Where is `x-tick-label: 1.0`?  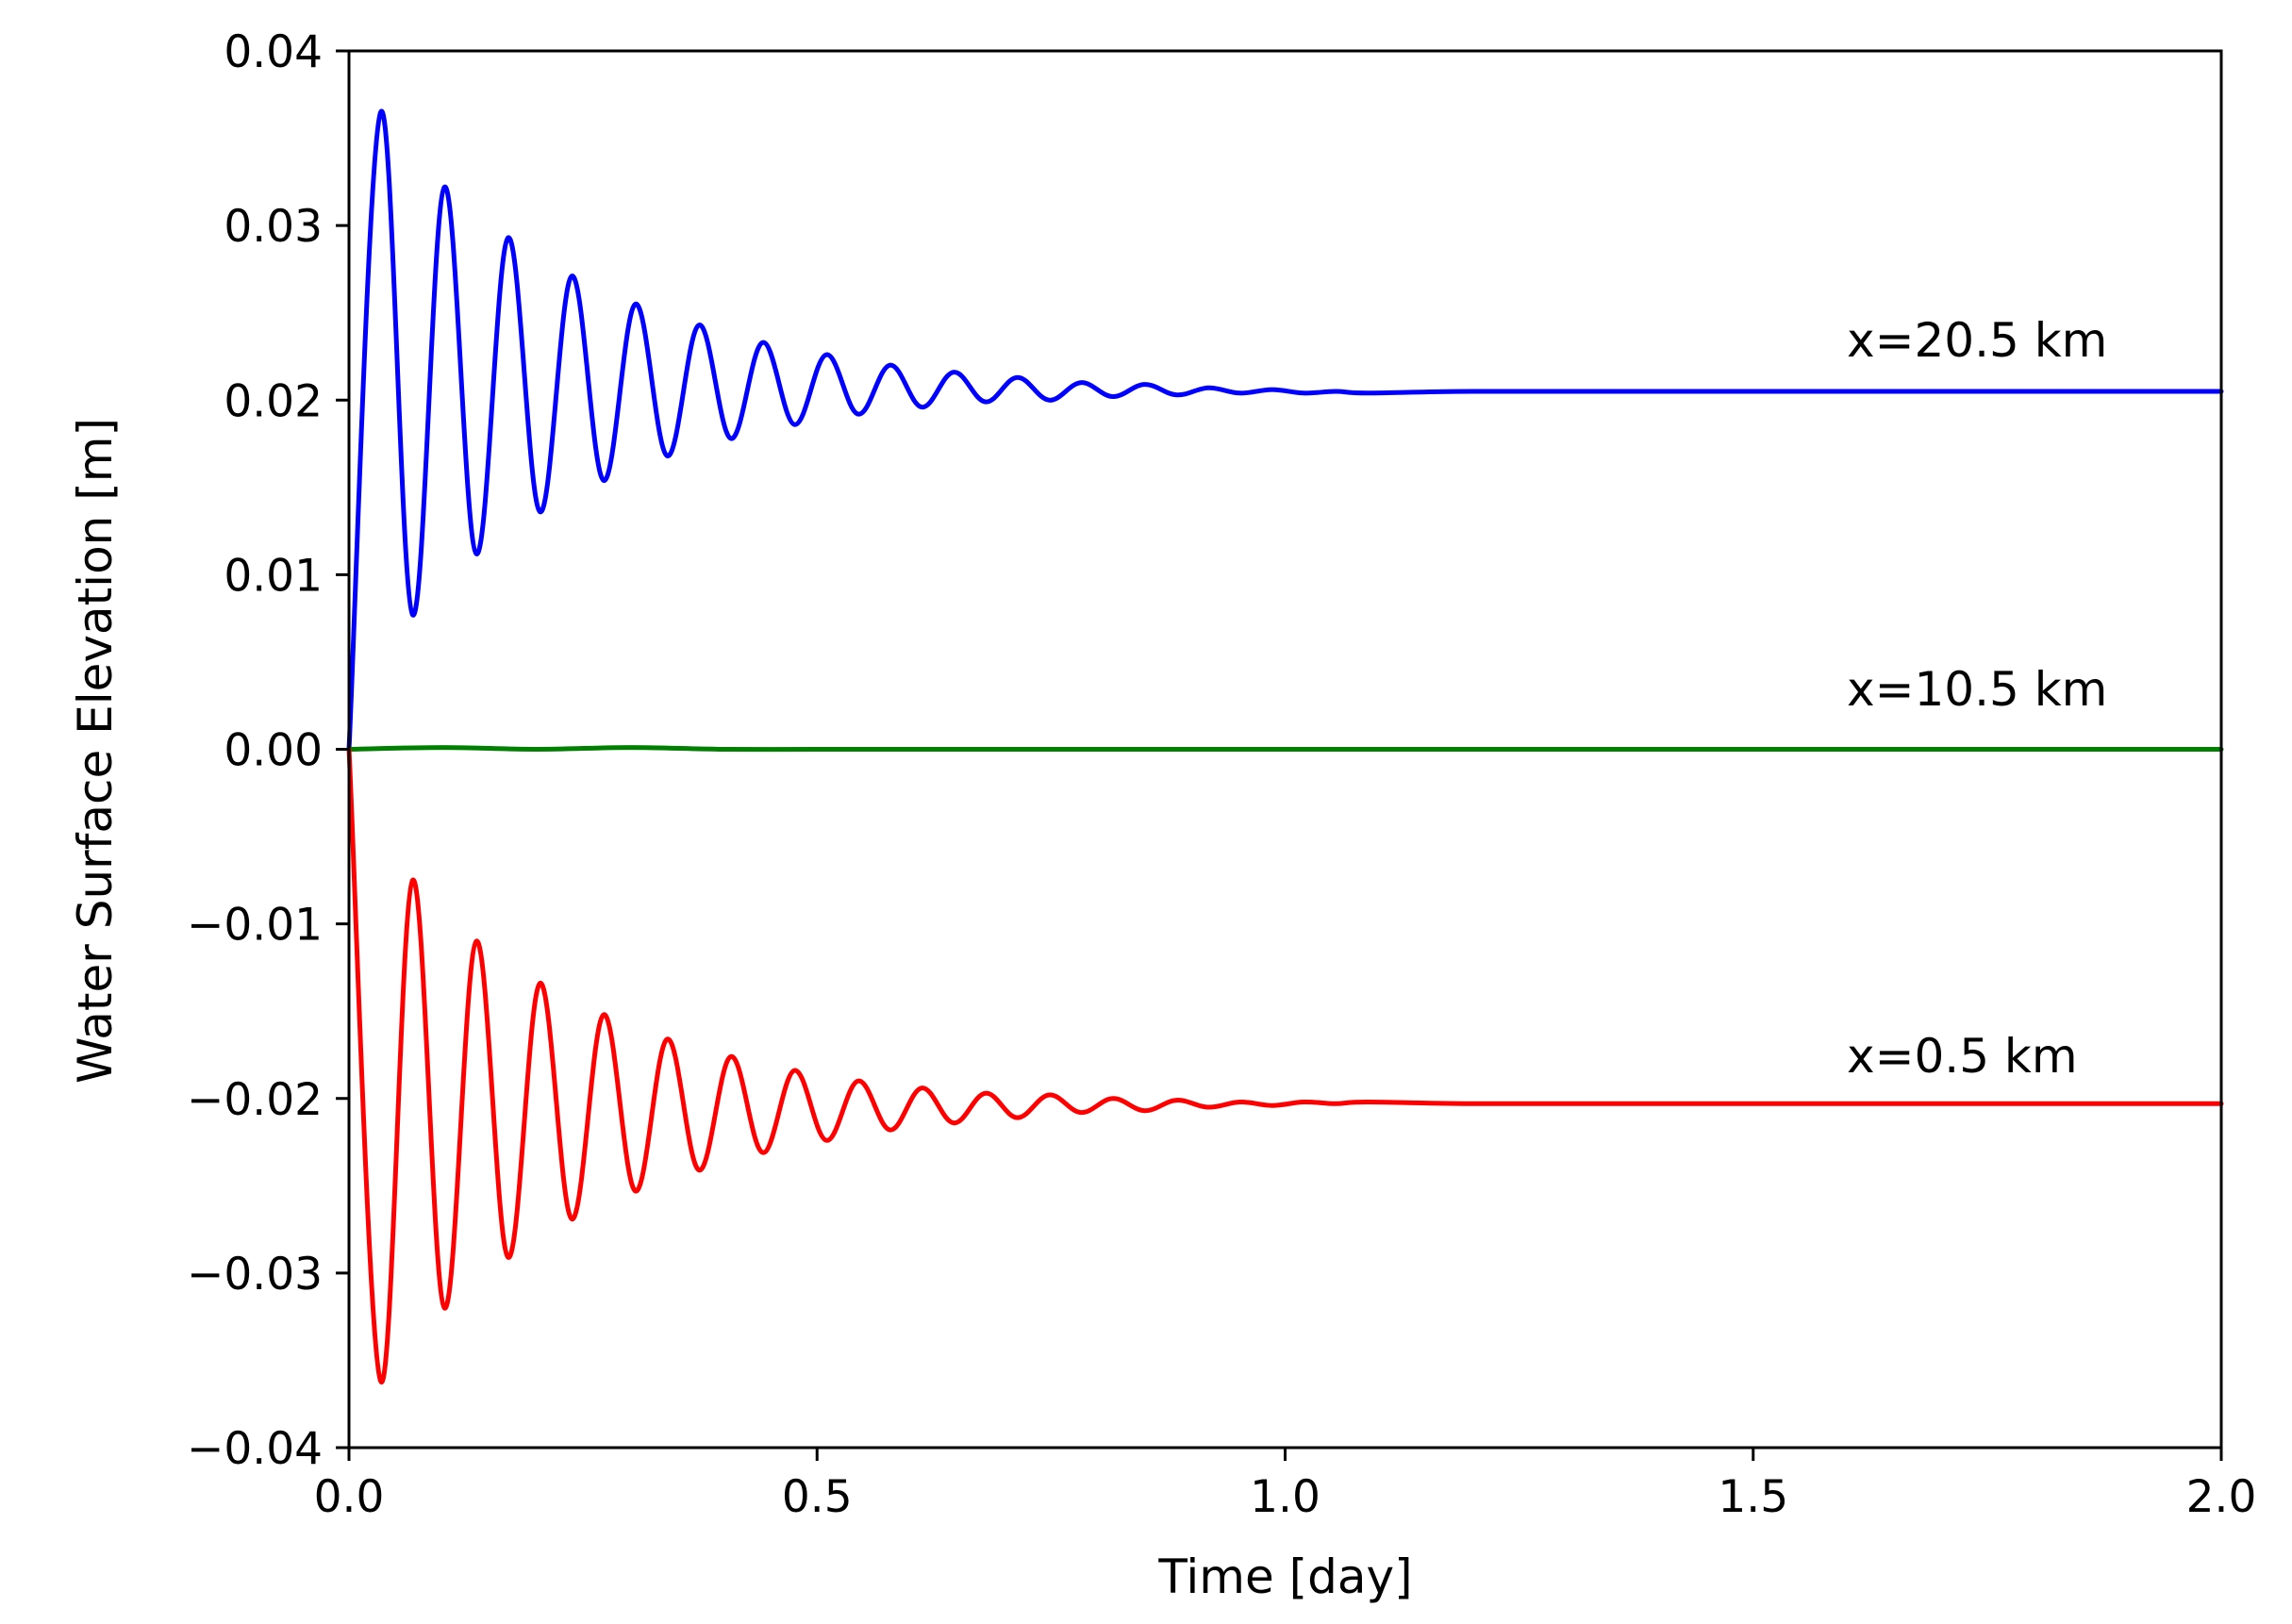
x-tick-label: 1.0 is located at coordinates (1285, 1497).